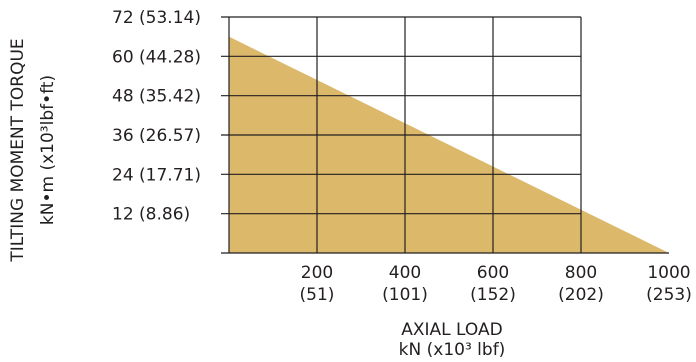 The image size is (696, 362). What do you see at coordinates (156, 175) in the screenshot?
I see `y-tick-label: 24 (17.71)` at bounding box center [156, 175].